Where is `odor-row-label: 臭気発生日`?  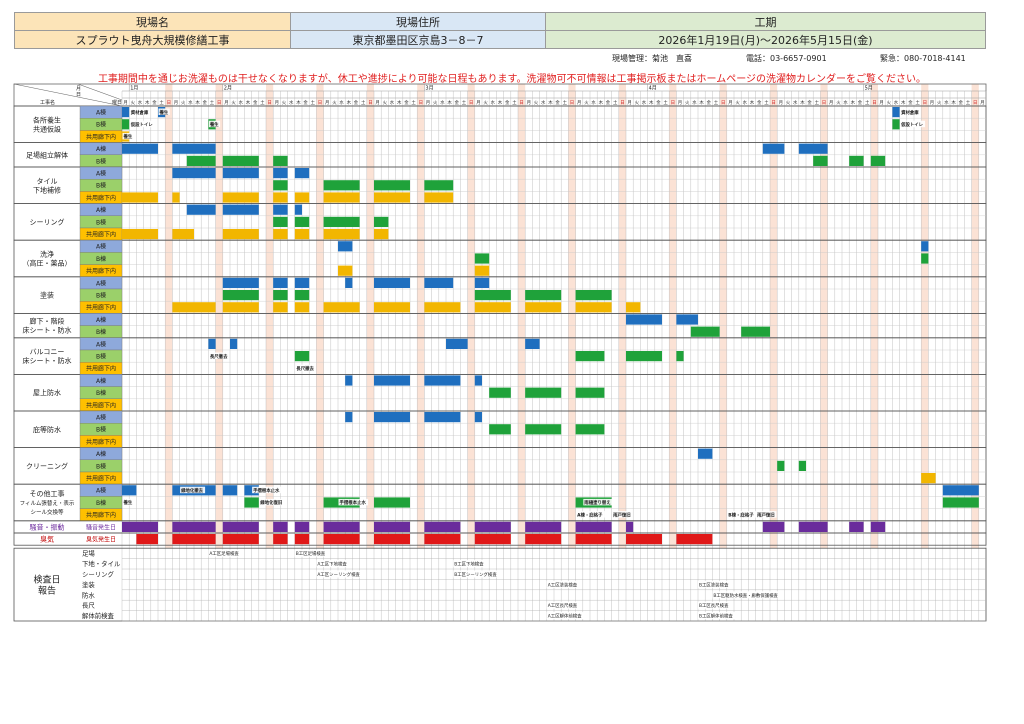 odor-row-label: 臭気発生日 is located at coordinates (101, 540).